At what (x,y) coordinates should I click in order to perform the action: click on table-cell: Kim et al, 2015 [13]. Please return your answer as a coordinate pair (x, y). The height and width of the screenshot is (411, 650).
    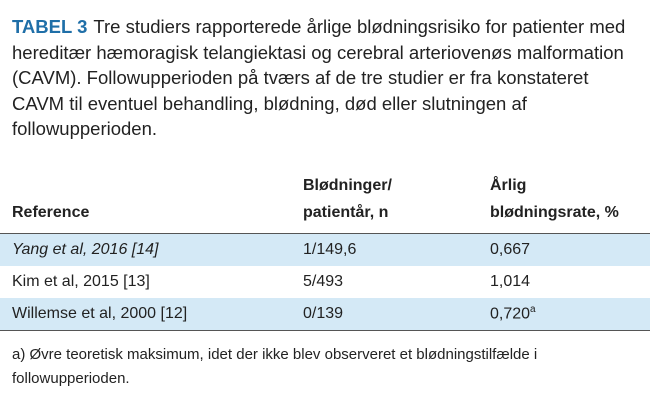
    Looking at the image, I should click on (151, 282).